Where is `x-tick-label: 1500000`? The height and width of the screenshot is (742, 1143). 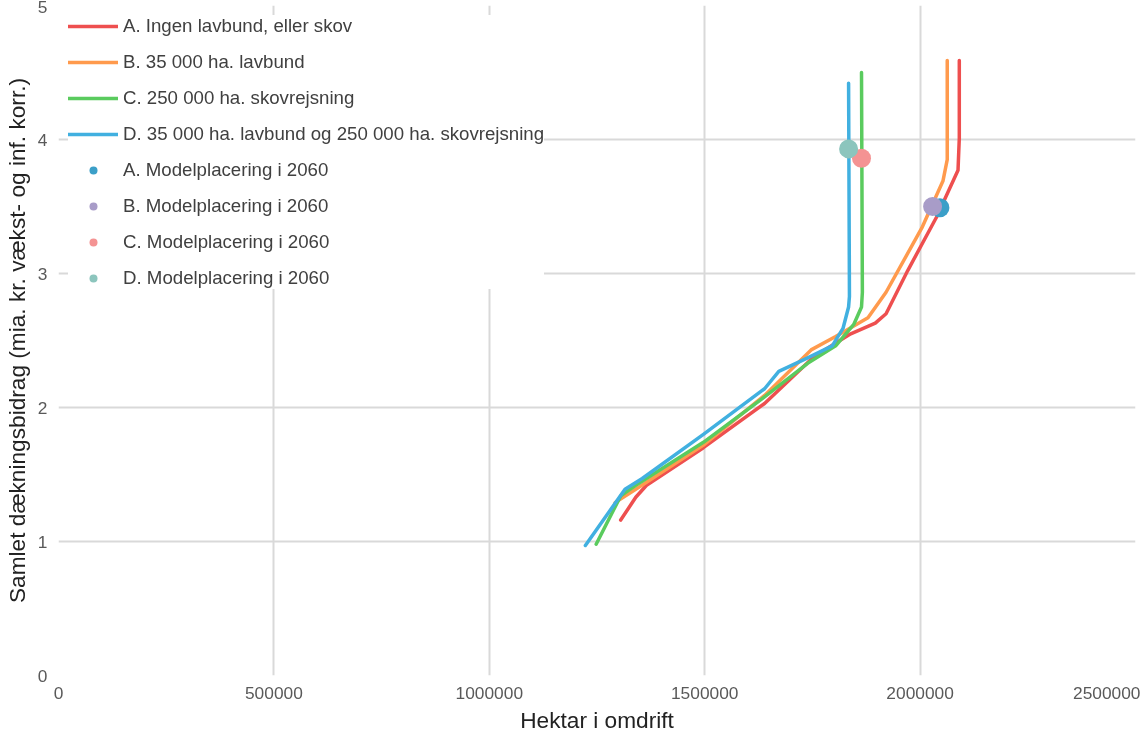 x-tick-label: 1500000 is located at coordinates (704, 692).